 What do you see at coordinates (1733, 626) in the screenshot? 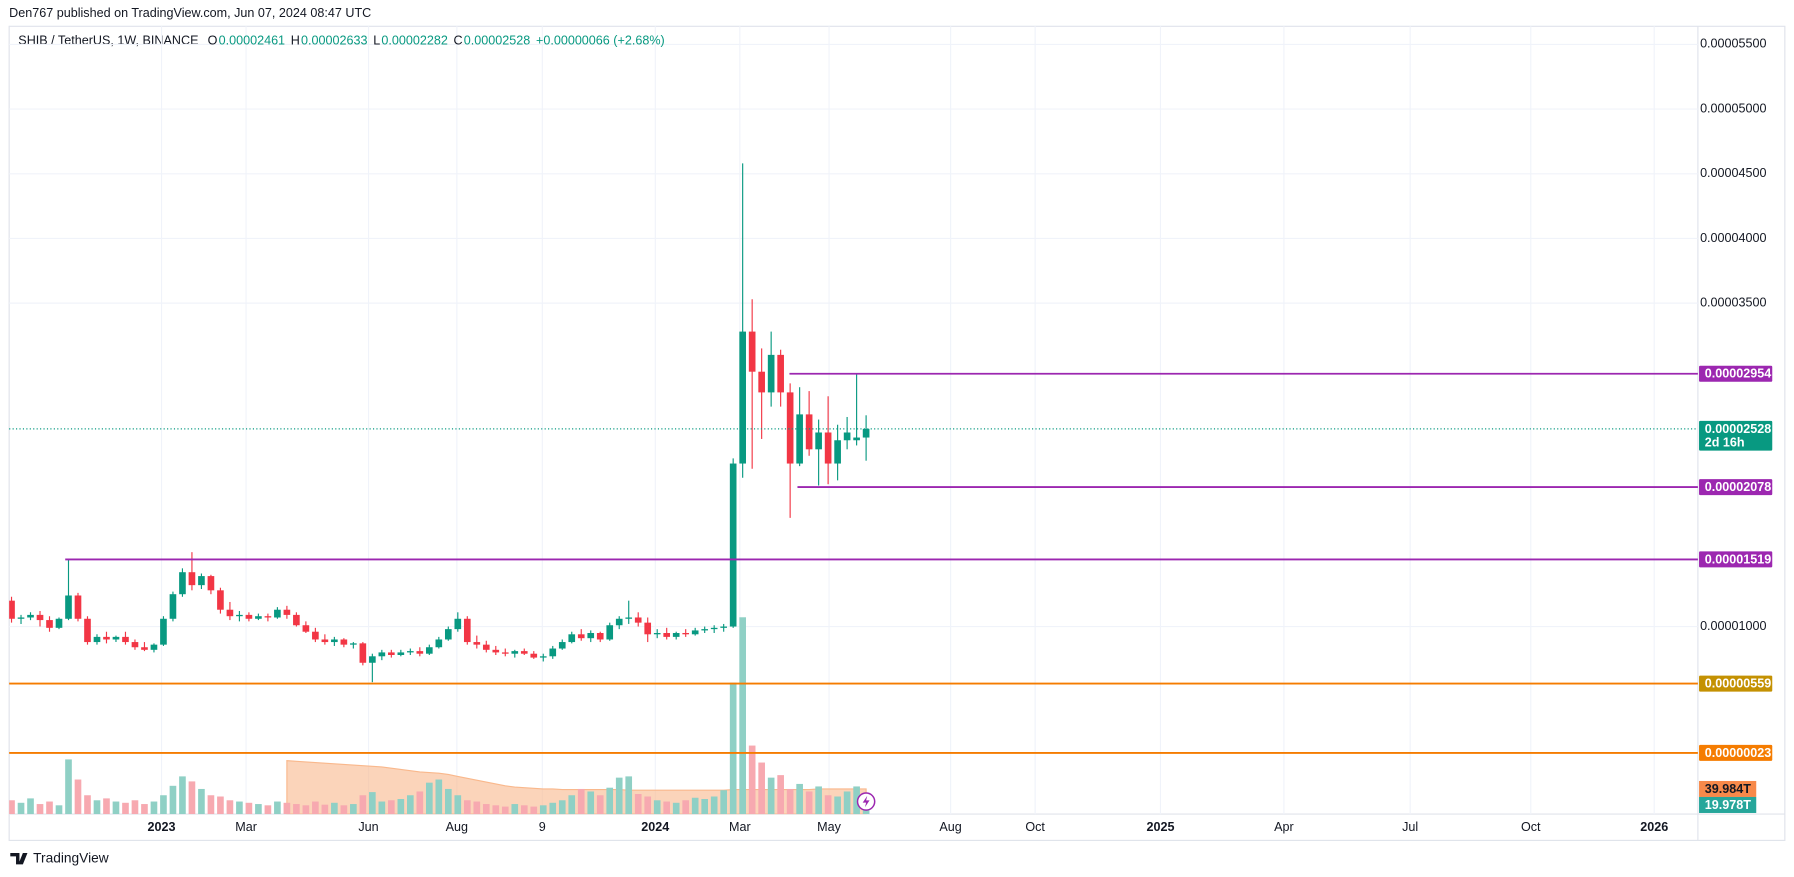
I see `y-tick-label: 0.00001000` at bounding box center [1733, 626].